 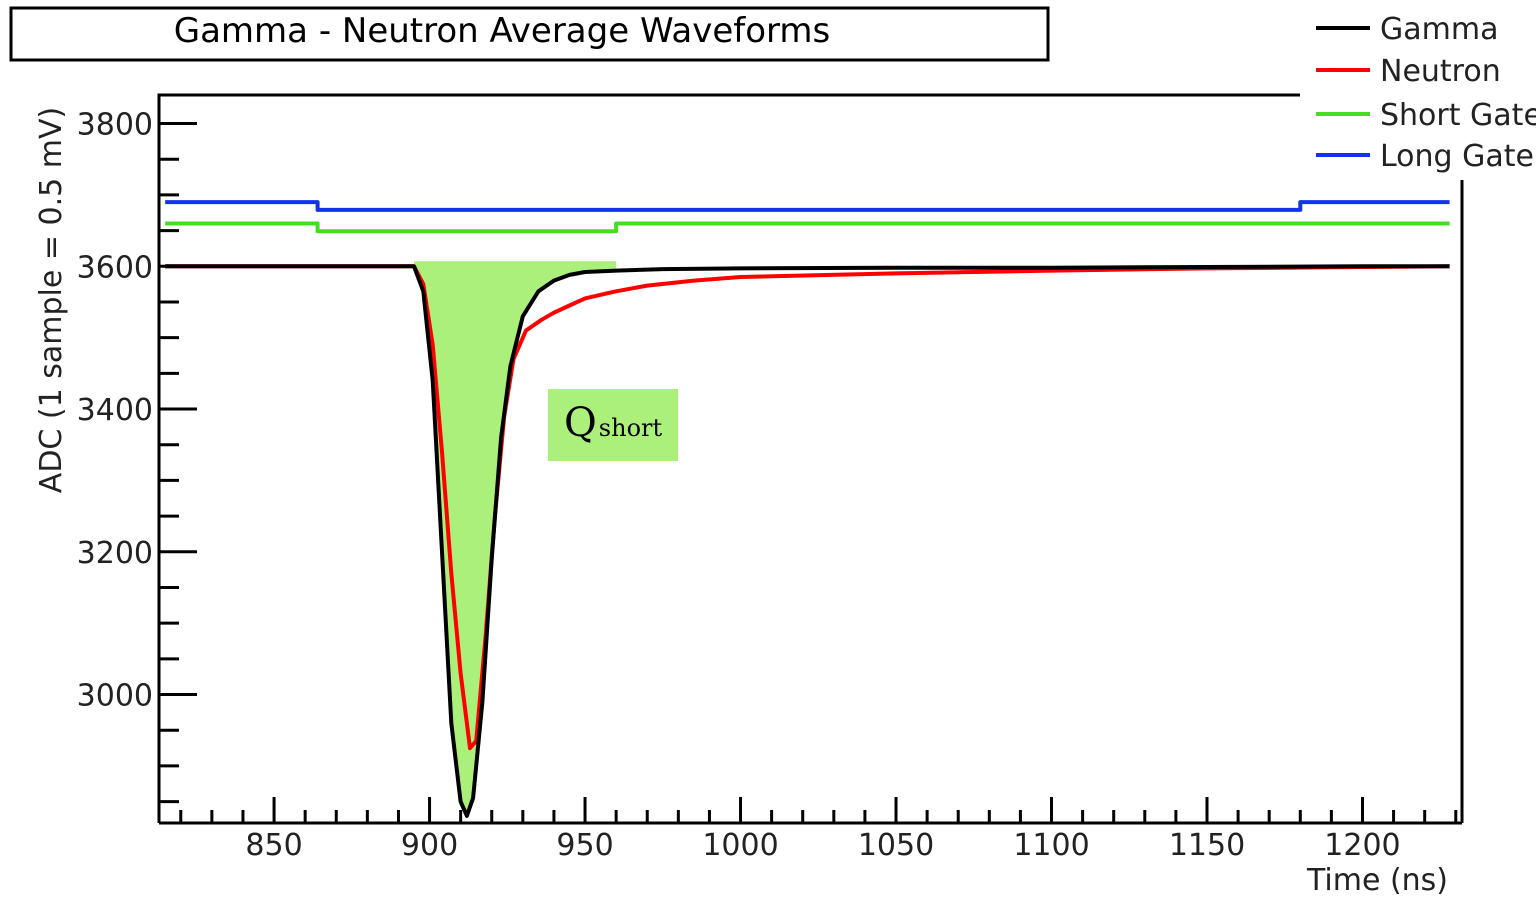 I want to click on q-short-label-main: Q, so click(x=580, y=423).